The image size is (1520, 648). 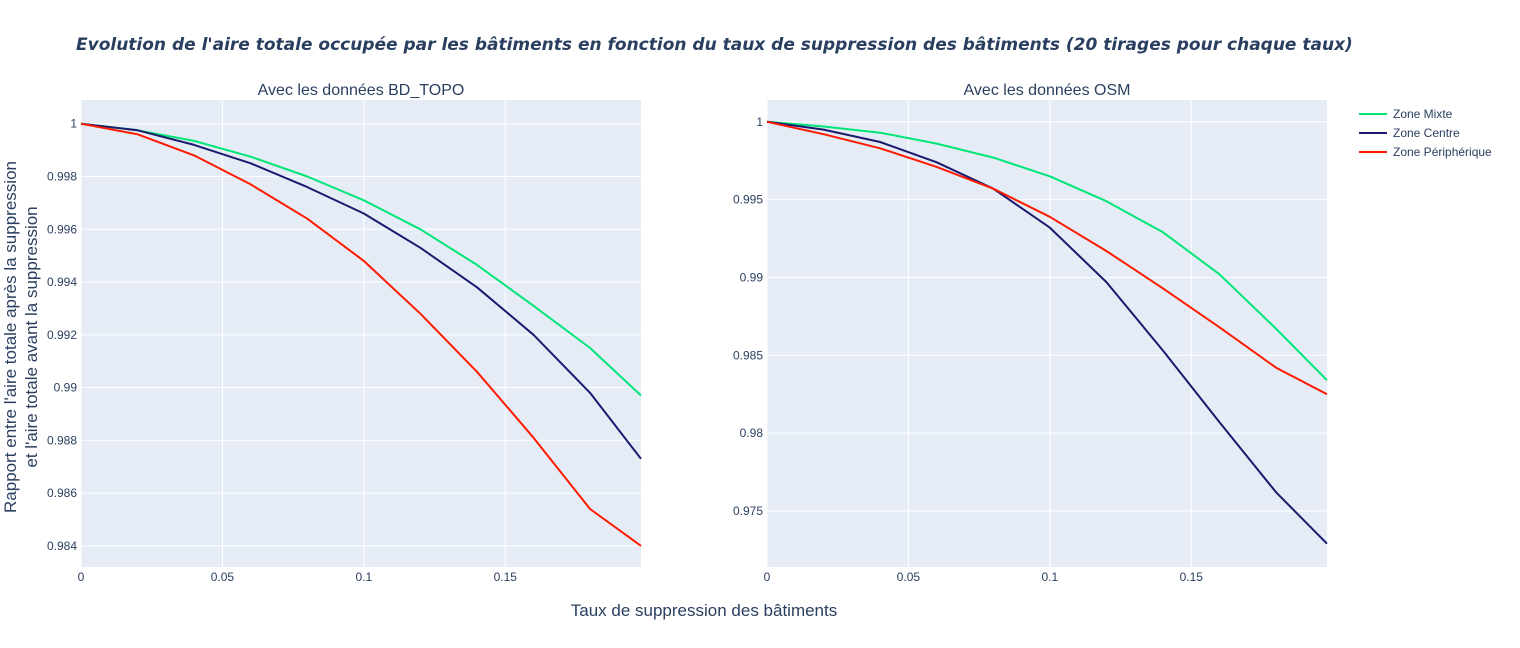 What do you see at coordinates (748, 355) in the screenshot?
I see `y-tick-label-osm: 0.985` at bounding box center [748, 355].